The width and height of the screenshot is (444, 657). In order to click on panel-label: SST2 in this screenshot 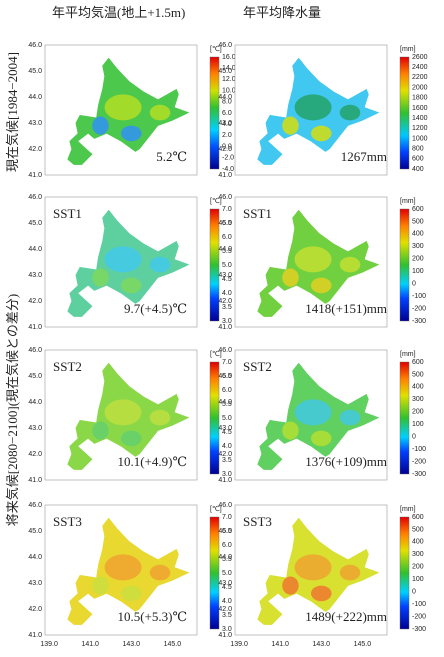, I will do `click(67, 366)`.